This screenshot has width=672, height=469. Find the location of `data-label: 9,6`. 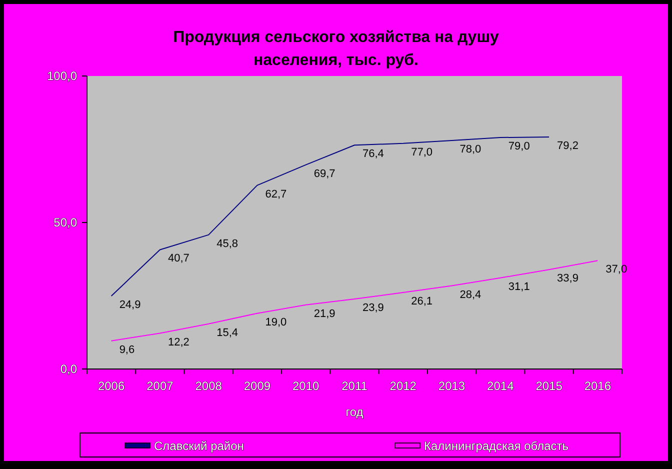

data-label: 9,6 is located at coordinates (127, 350).